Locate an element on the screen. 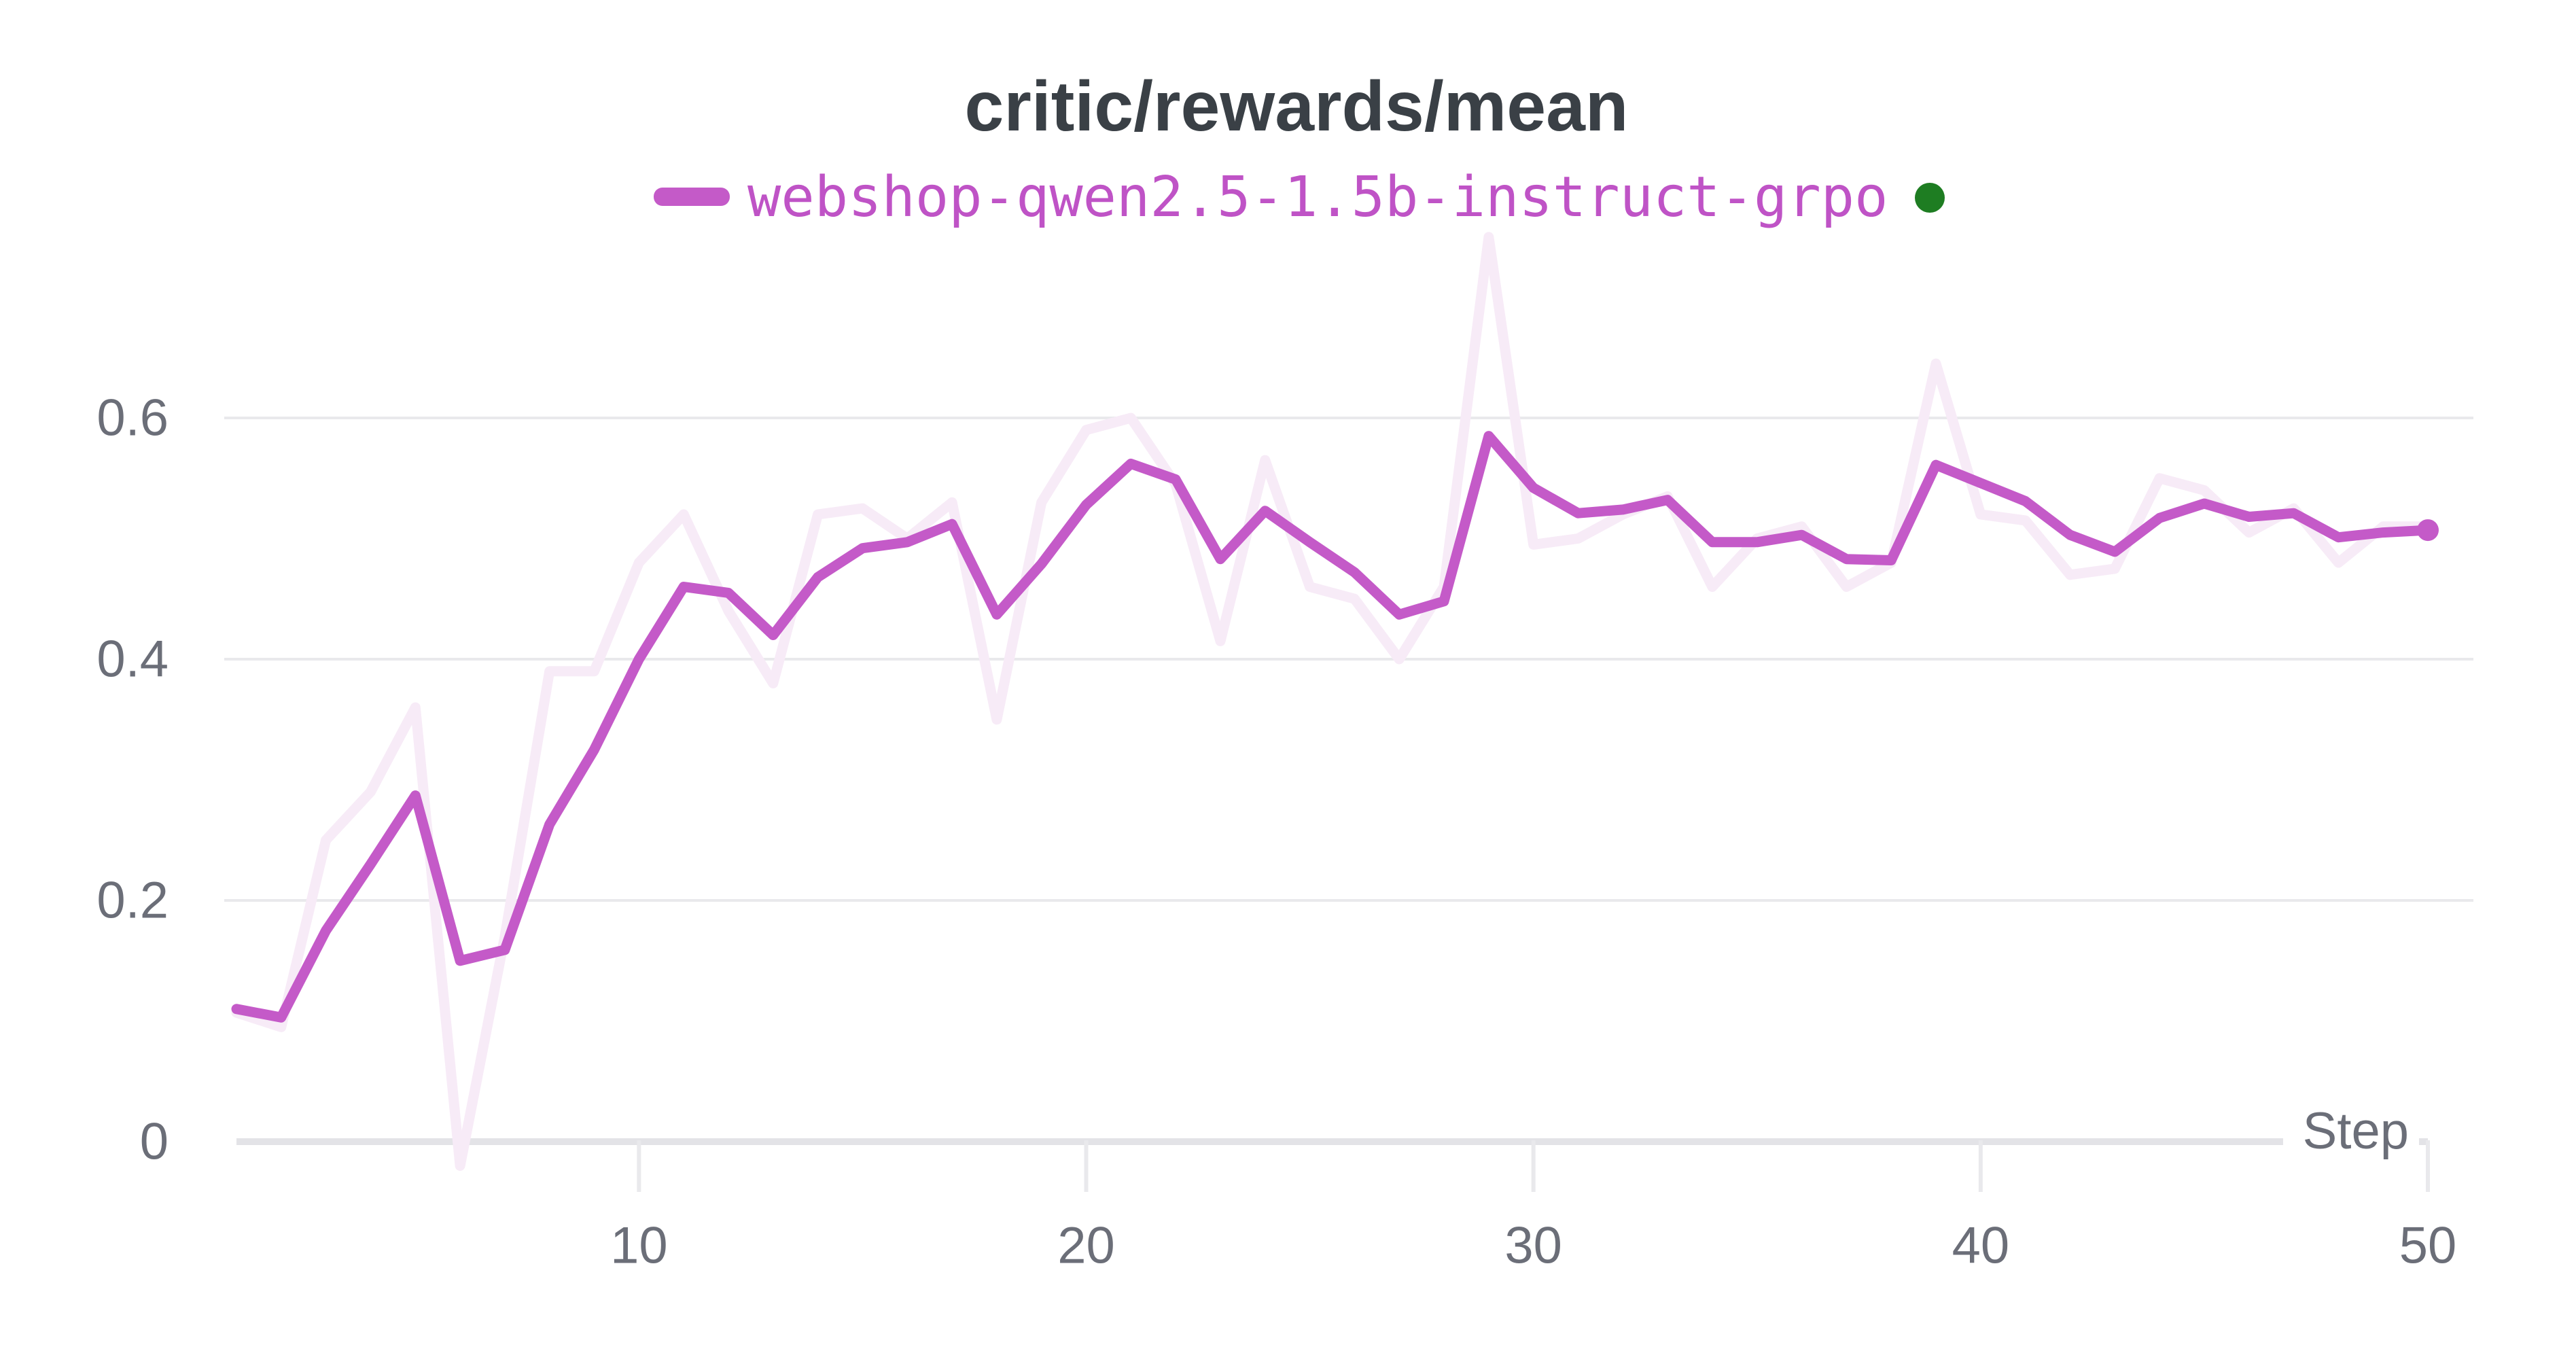 The image size is (2576, 1353). x-tick-label: 20 is located at coordinates (1086, 1246).